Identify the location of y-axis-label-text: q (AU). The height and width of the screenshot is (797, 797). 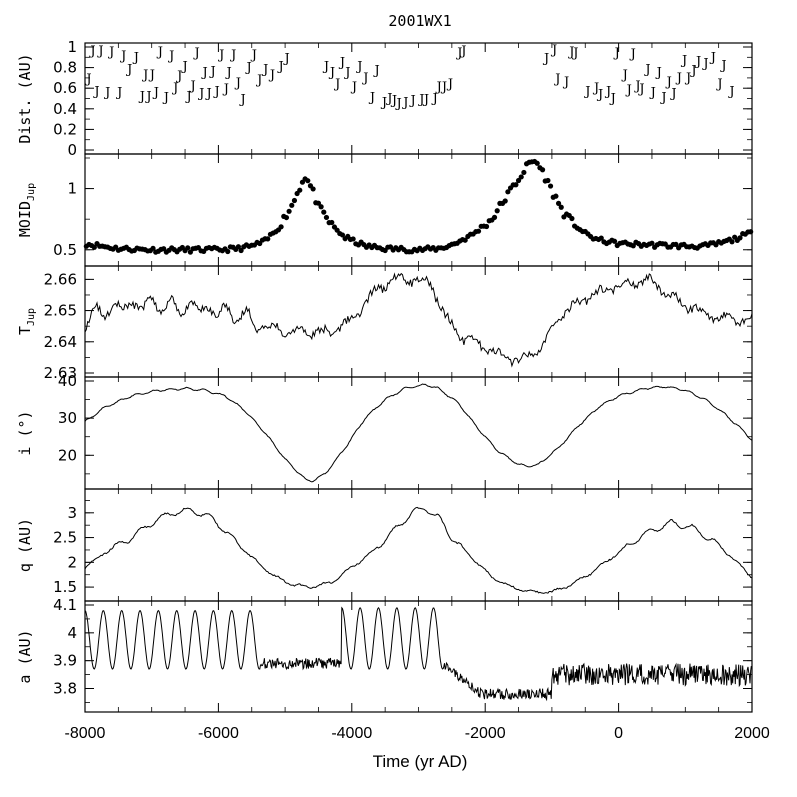
(25, 545).